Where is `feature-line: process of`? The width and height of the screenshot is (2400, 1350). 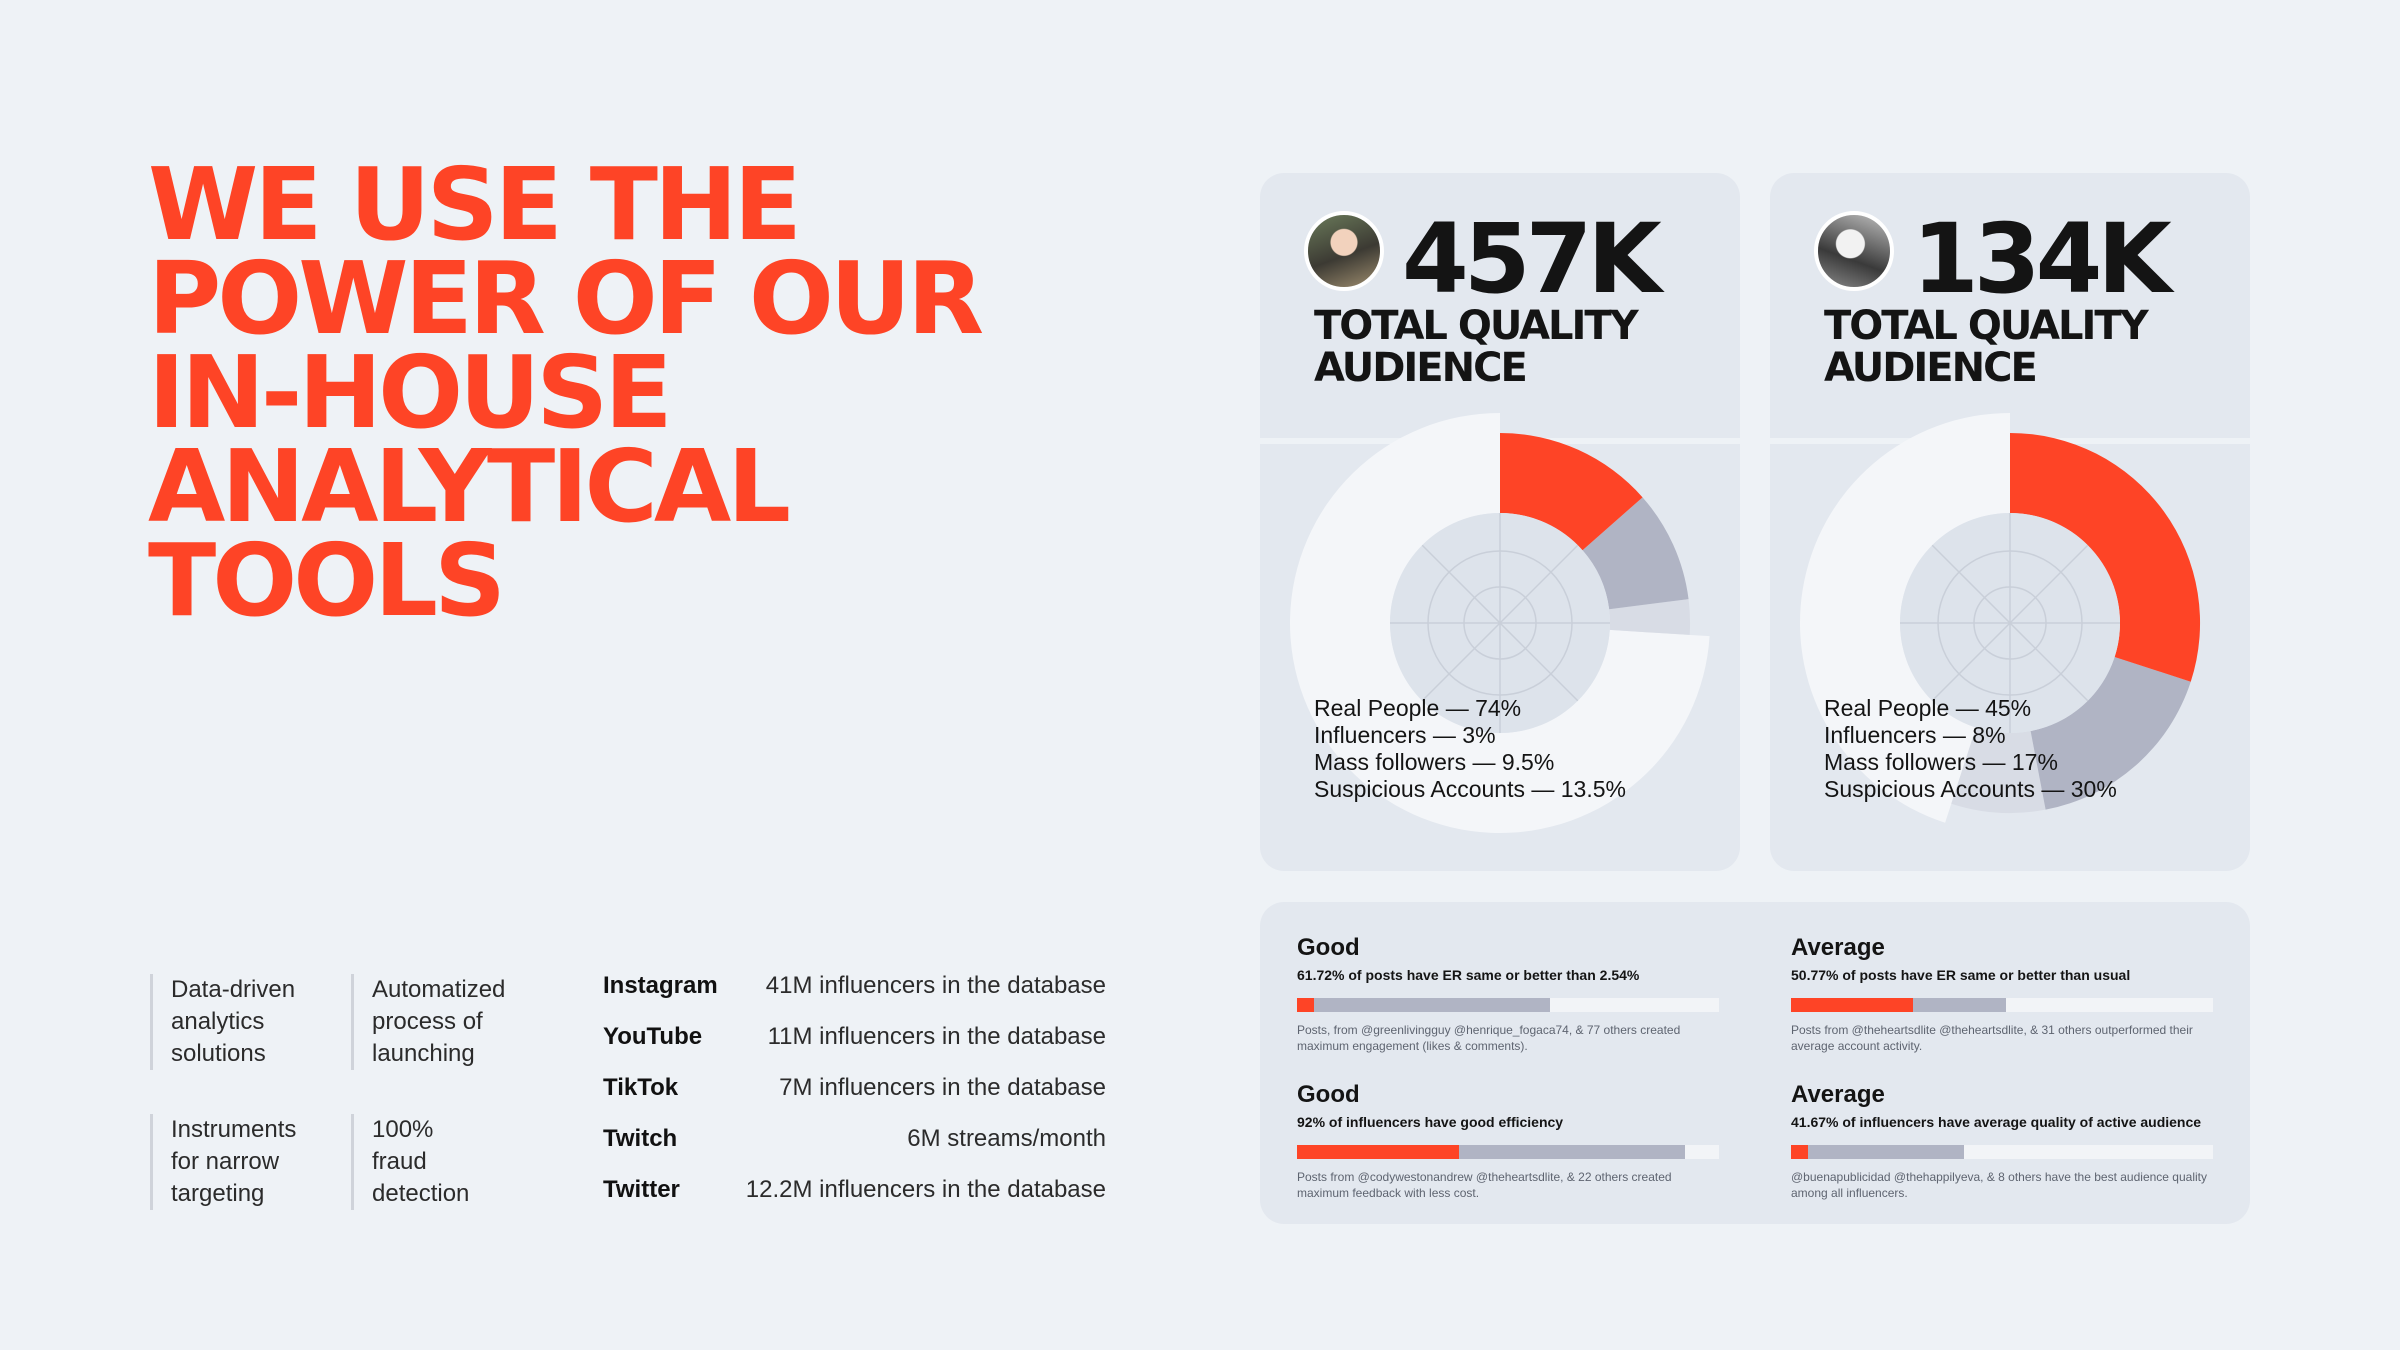
feature-line: process of is located at coordinates (427, 1021).